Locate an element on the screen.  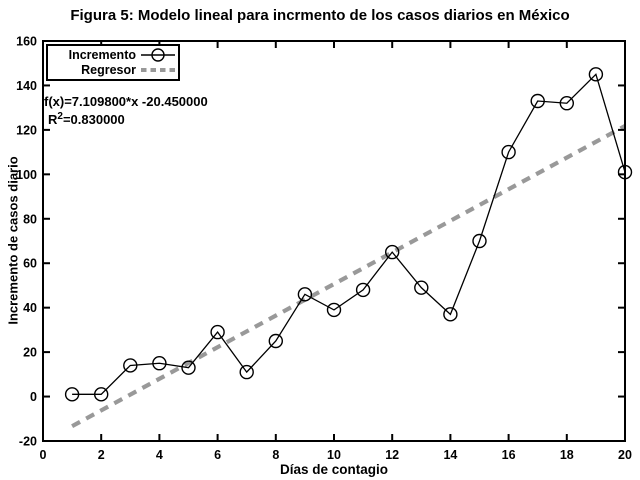
y-tick-label: 40 is located at coordinates (30, 308).